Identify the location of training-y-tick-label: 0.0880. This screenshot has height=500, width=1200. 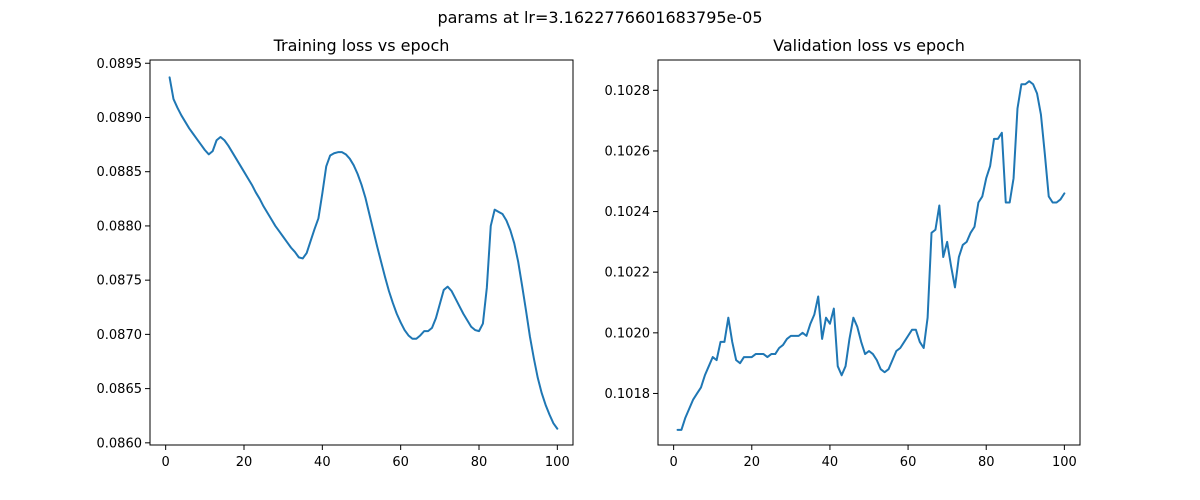
(120, 226).